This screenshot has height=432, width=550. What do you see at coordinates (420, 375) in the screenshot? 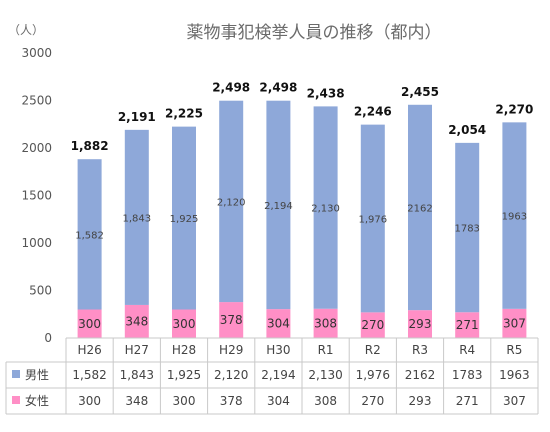
I see `table-cell: 2162` at bounding box center [420, 375].